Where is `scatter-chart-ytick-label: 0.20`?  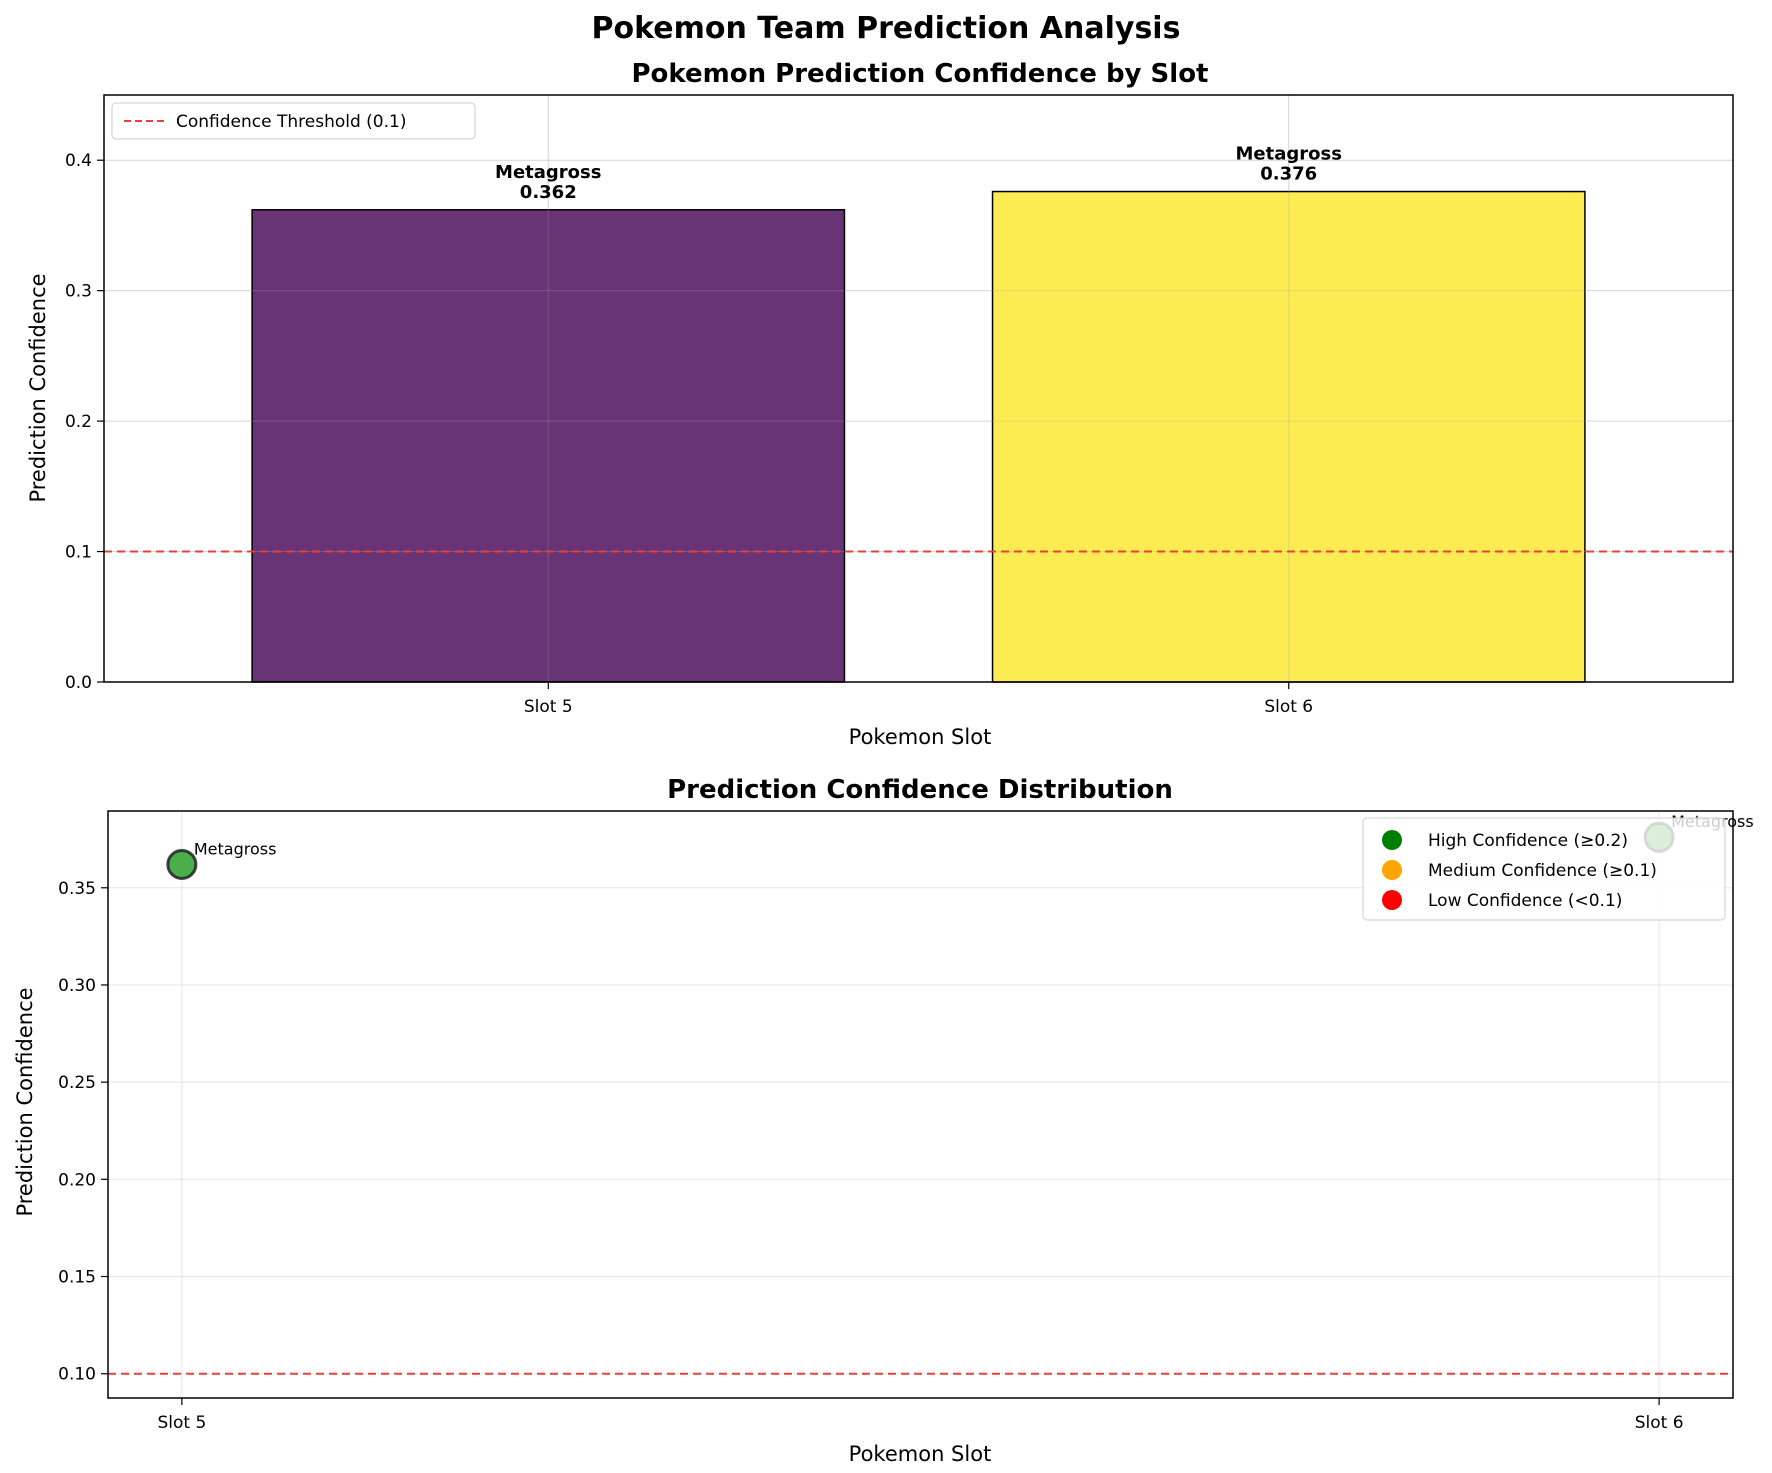 scatter-chart-ytick-label: 0.20 is located at coordinates (77, 1180).